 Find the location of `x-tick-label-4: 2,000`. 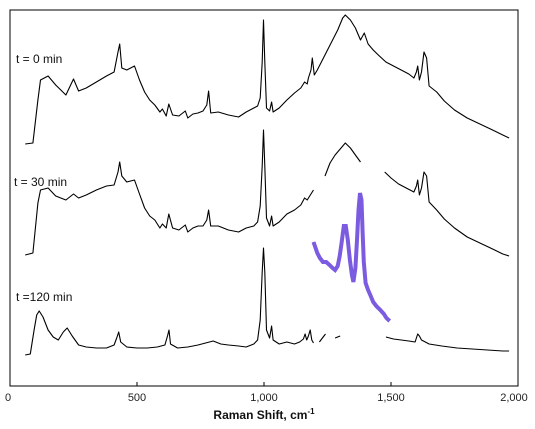

x-tick-label-4: 2,000 is located at coordinates (514, 398).